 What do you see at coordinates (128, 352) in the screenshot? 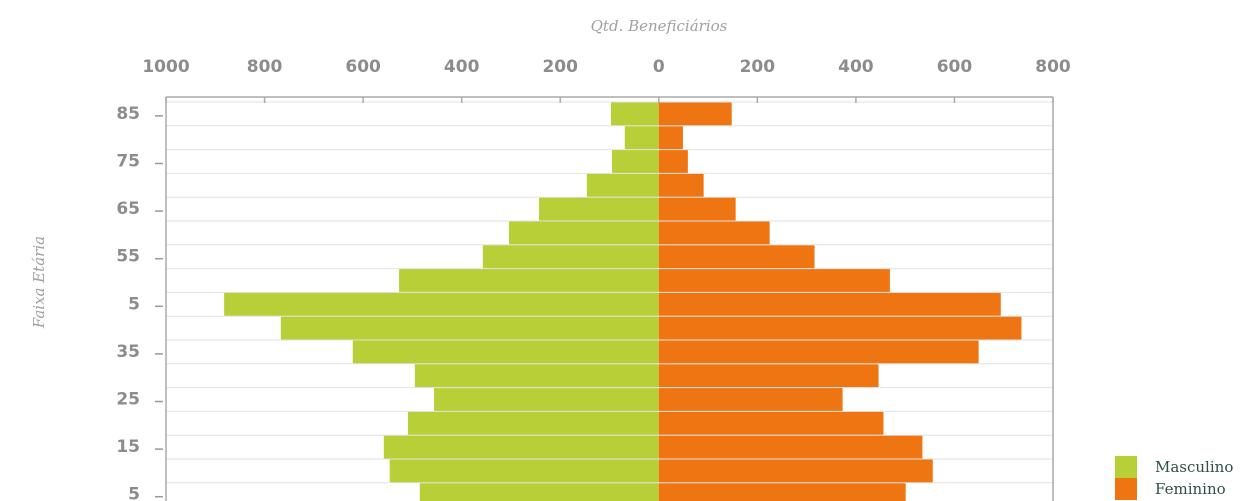
I see `y-tick-label: 35` at bounding box center [128, 352].